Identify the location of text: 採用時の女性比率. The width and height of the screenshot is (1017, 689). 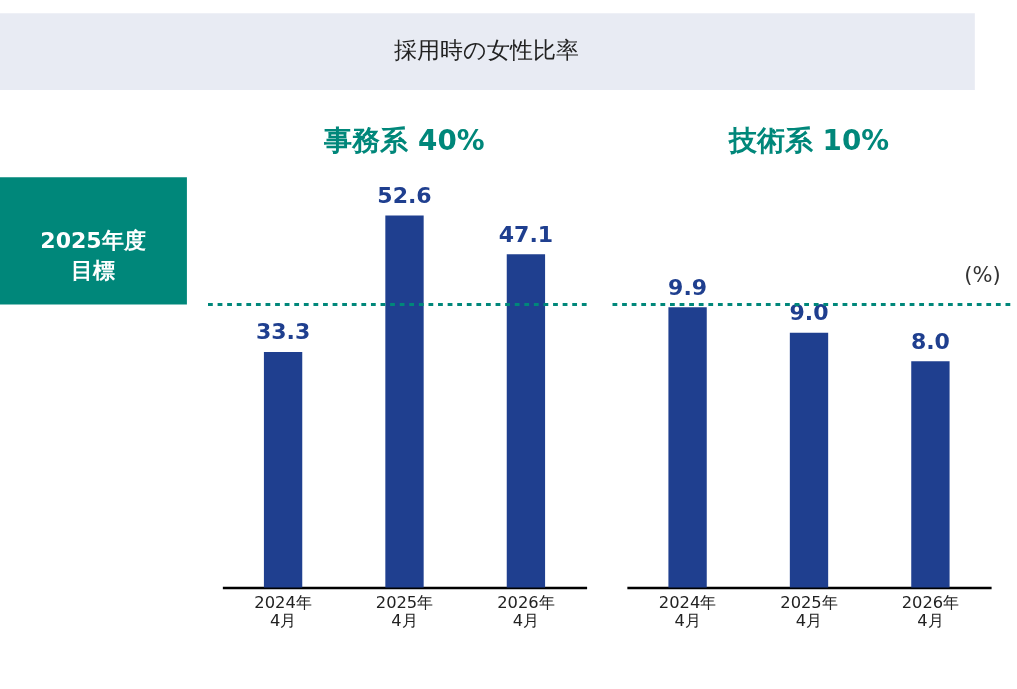
(487, 50).